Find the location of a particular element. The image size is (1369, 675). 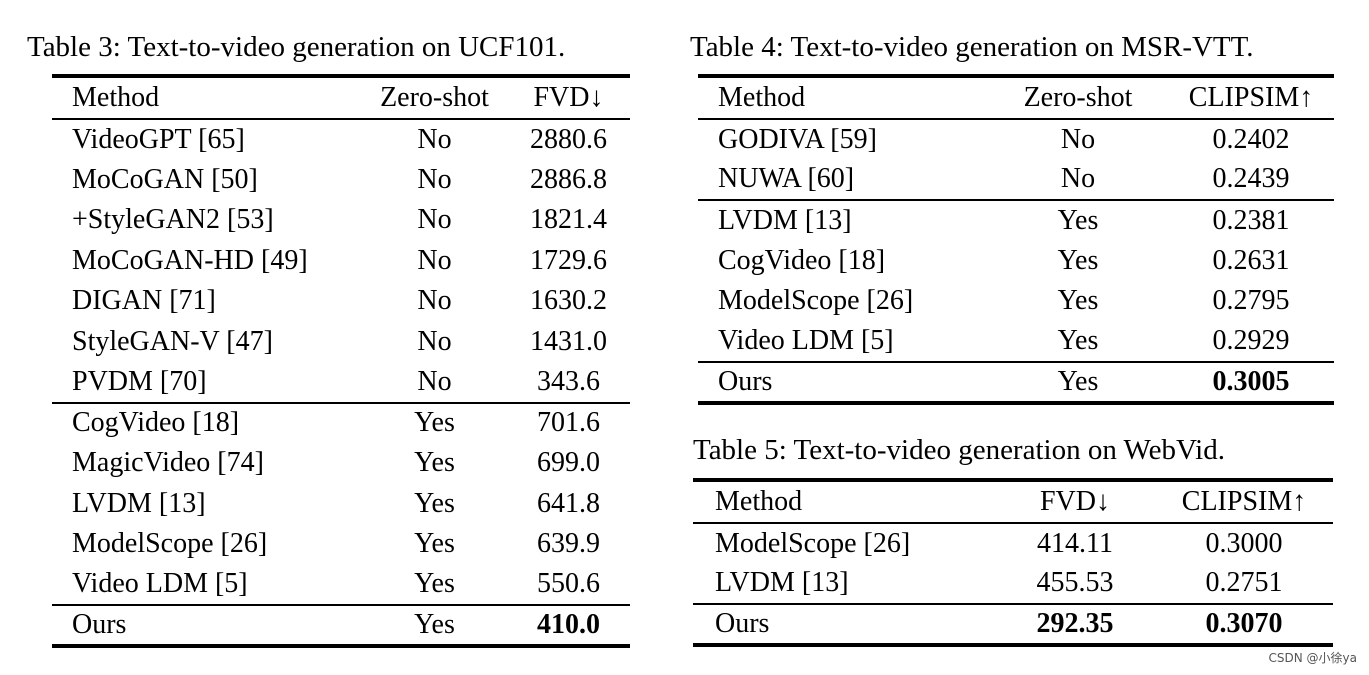

table-row: LVDM [13] Yes 0.2381 is located at coordinates (1016, 220).